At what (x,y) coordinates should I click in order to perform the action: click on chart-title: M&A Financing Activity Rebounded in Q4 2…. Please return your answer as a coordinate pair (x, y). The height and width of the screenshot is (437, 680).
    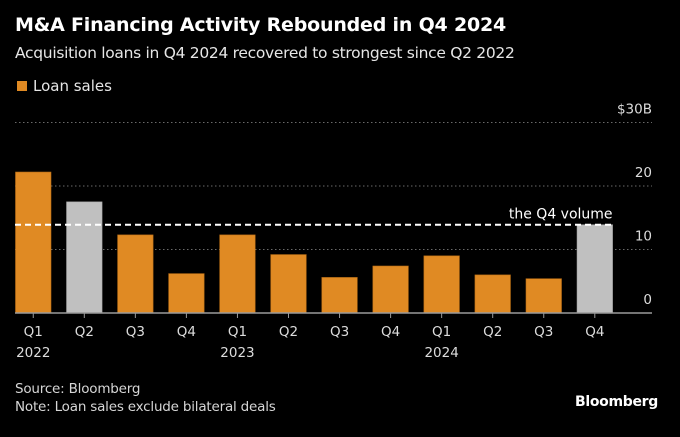
    Looking at the image, I should click on (261, 25).